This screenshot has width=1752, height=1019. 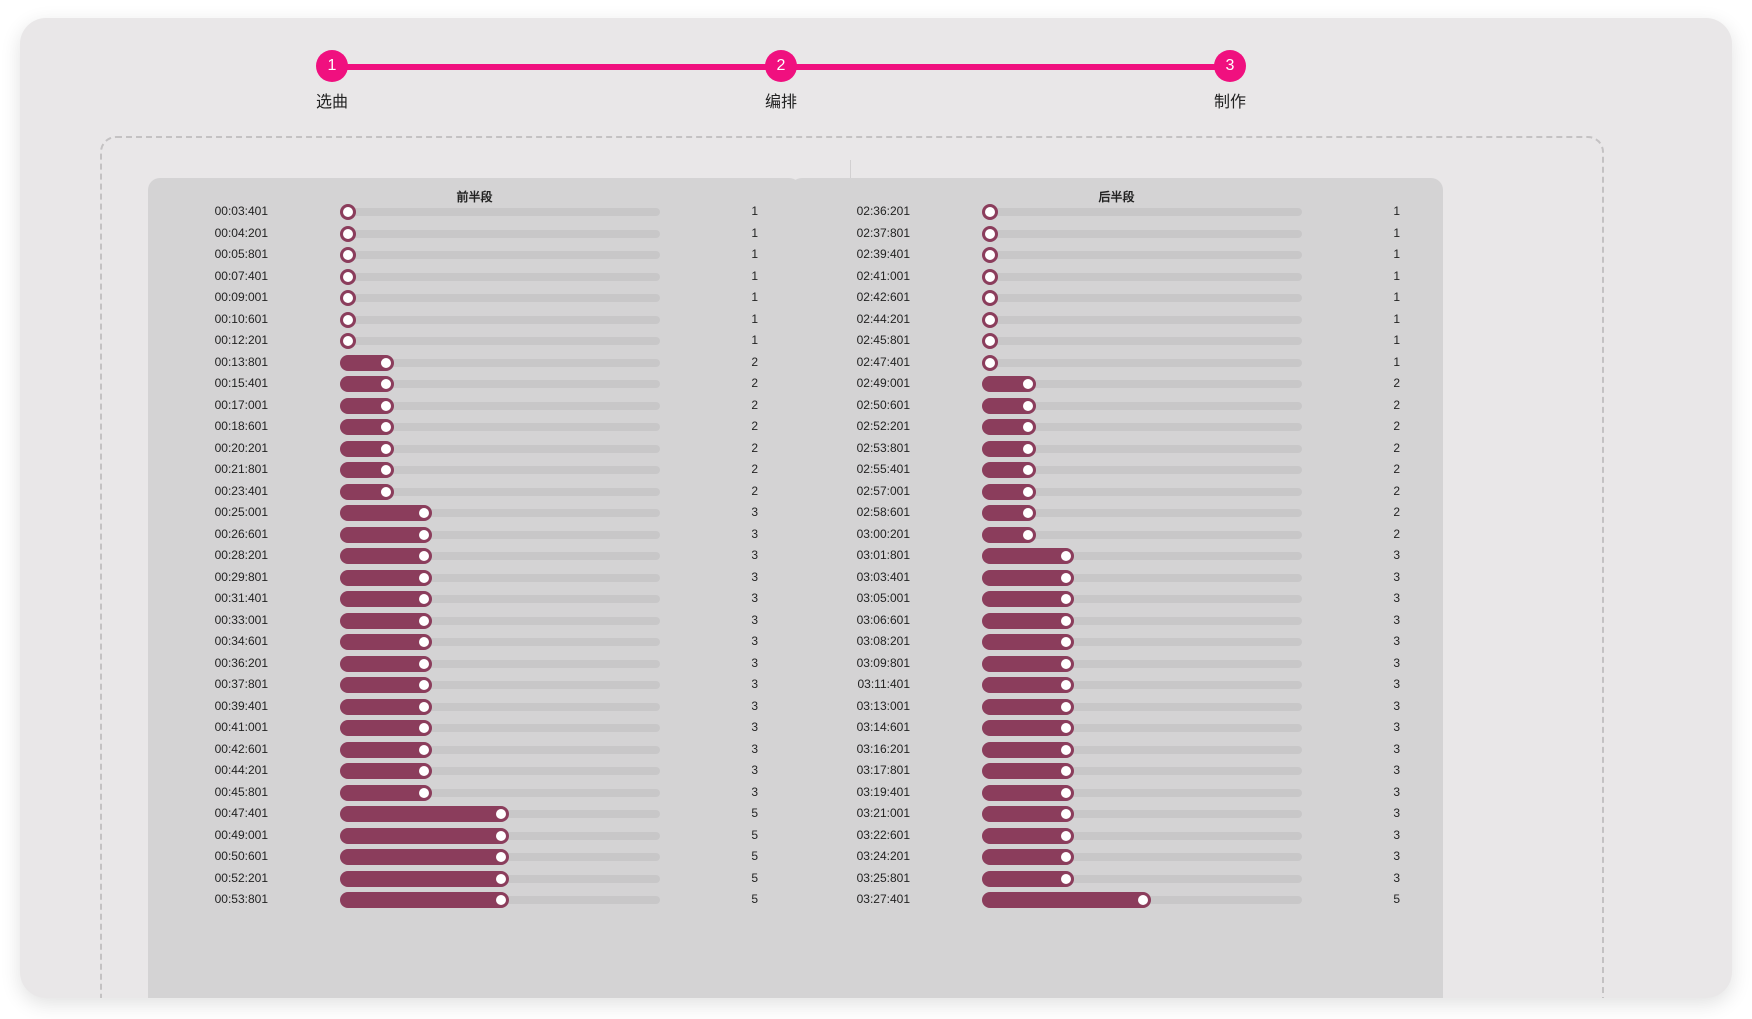 I want to click on step-arrange: 2 编排, so click(x=781, y=81).